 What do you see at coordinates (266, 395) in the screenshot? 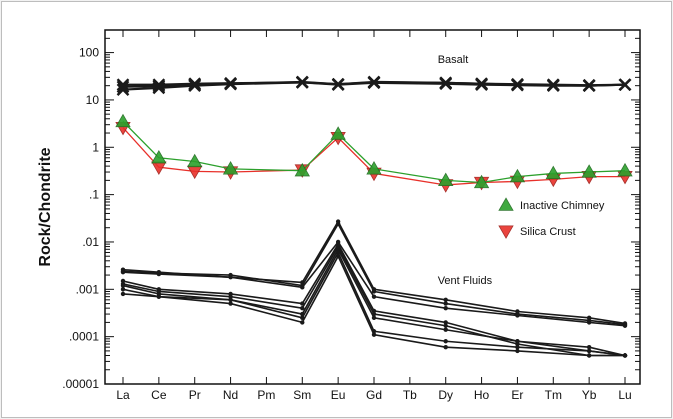
I see `x-tick-label: Pm` at bounding box center [266, 395].